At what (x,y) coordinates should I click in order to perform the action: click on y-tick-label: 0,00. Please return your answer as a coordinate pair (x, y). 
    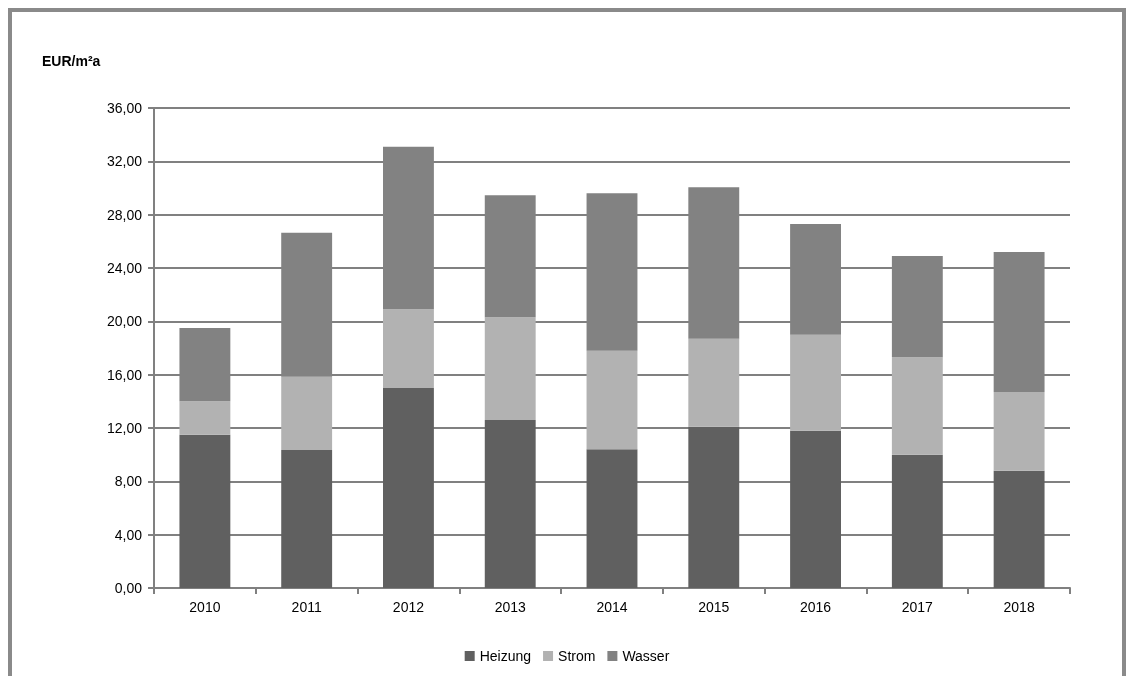
    Looking at the image, I should click on (128, 588).